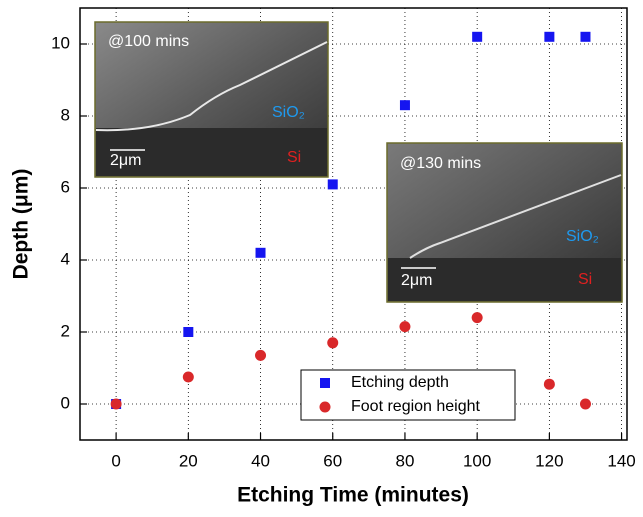 This screenshot has height=517, width=643. Describe the element at coordinates (404, 460) in the screenshot. I see `x-tick-label: 80` at that location.